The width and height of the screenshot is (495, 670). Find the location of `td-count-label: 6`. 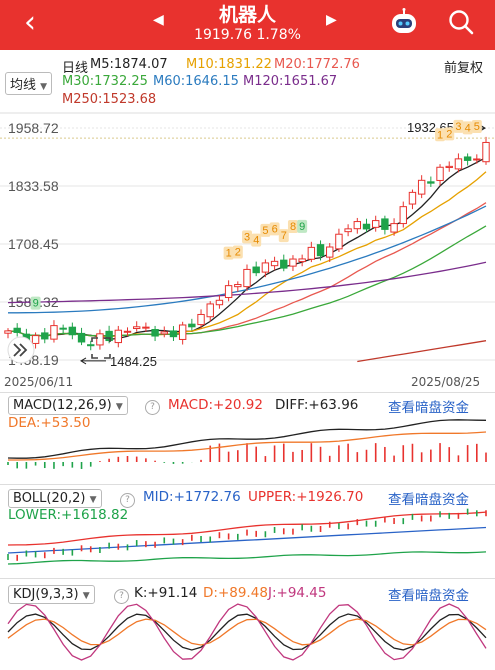

td-count-label: 6 is located at coordinates (275, 229).